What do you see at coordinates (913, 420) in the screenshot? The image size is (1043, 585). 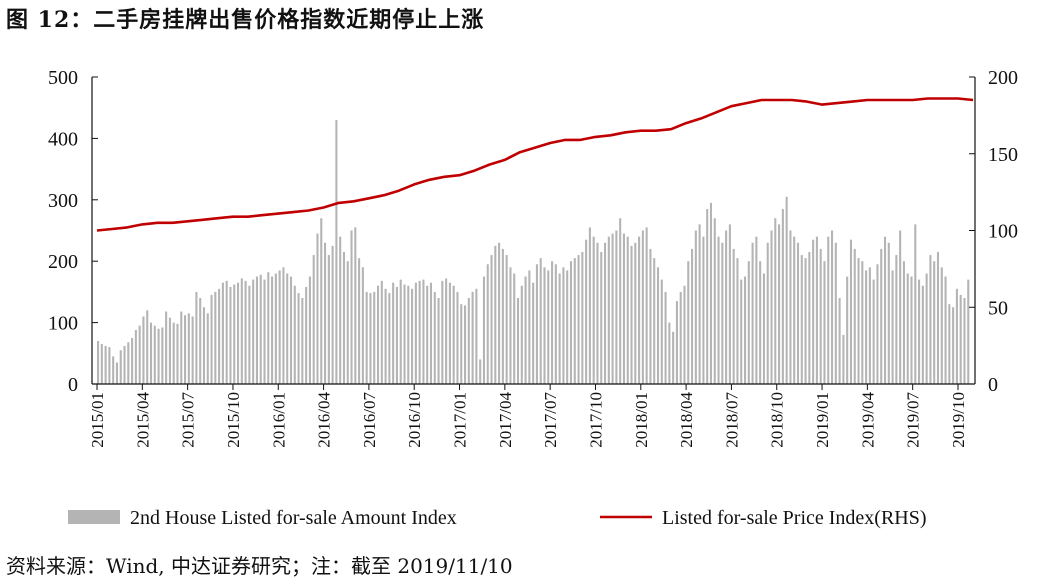 I see `x-tick-label: 2019/07` at bounding box center [913, 420].